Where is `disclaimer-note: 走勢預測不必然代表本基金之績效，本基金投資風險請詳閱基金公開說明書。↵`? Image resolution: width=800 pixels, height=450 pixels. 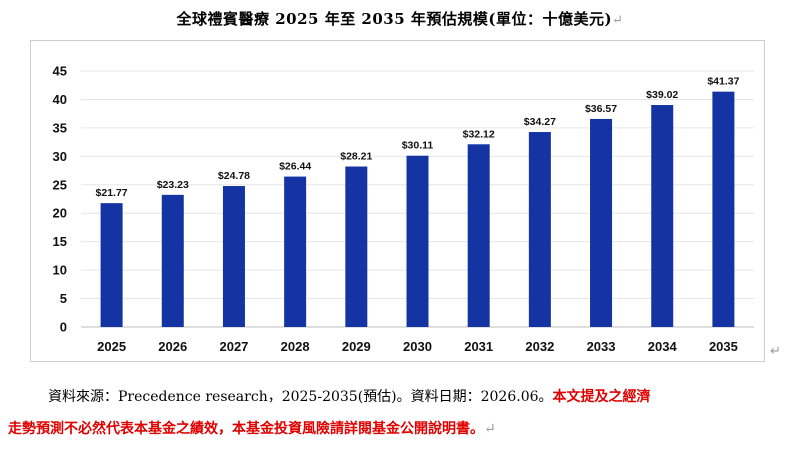
disclaimer-note: 走勢預測不必然代表本基金之績效，本基金投資風險請詳閱基金公開說明書。↵ is located at coordinates (252, 428).